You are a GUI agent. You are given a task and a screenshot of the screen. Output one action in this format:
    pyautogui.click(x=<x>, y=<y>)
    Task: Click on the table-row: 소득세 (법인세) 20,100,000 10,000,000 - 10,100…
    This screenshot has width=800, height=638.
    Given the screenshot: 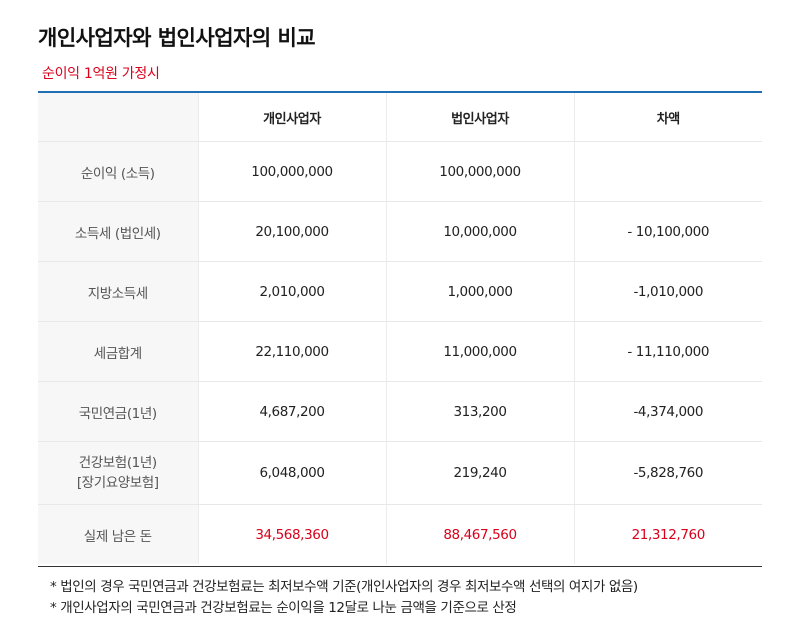 What is the action you would take?
    pyautogui.click(x=400, y=231)
    